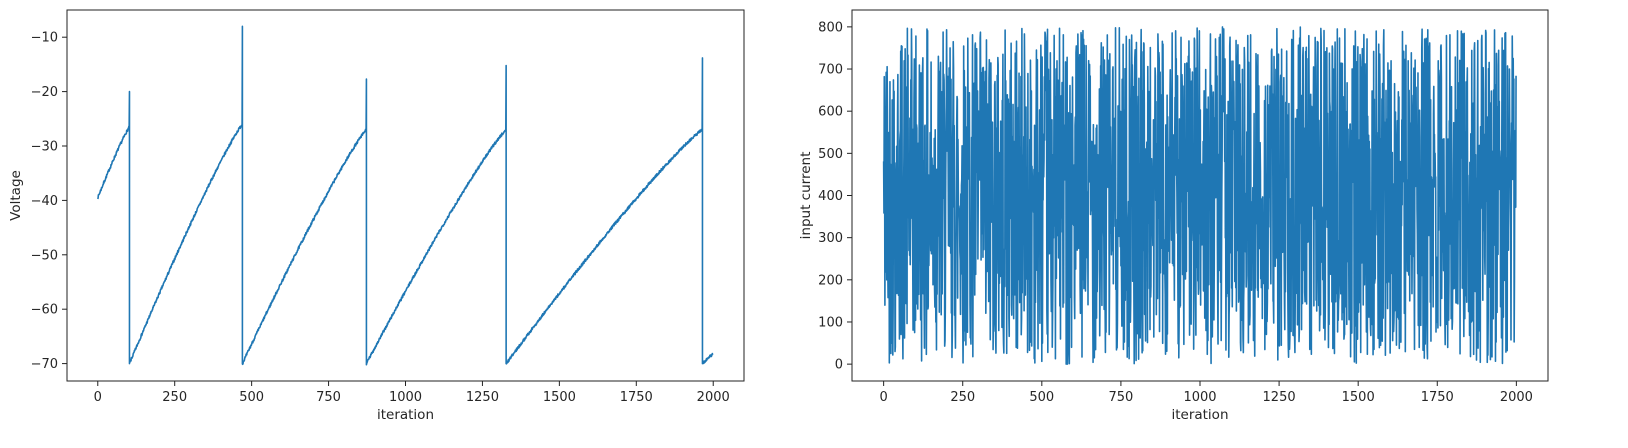 The width and height of the screenshot is (1628, 448). What do you see at coordinates (830, 27) in the screenshot?
I see `y-tick-label: 800` at bounding box center [830, 27].